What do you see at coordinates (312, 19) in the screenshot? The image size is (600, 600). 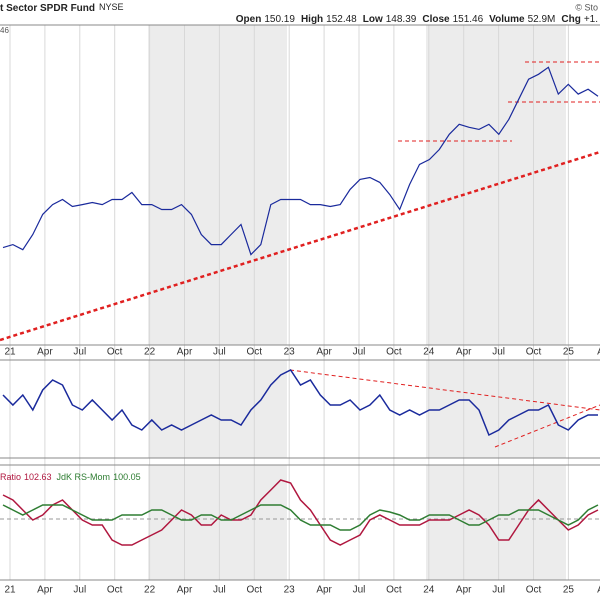 I see `quote-label: High` at bounding box center [312, 19].